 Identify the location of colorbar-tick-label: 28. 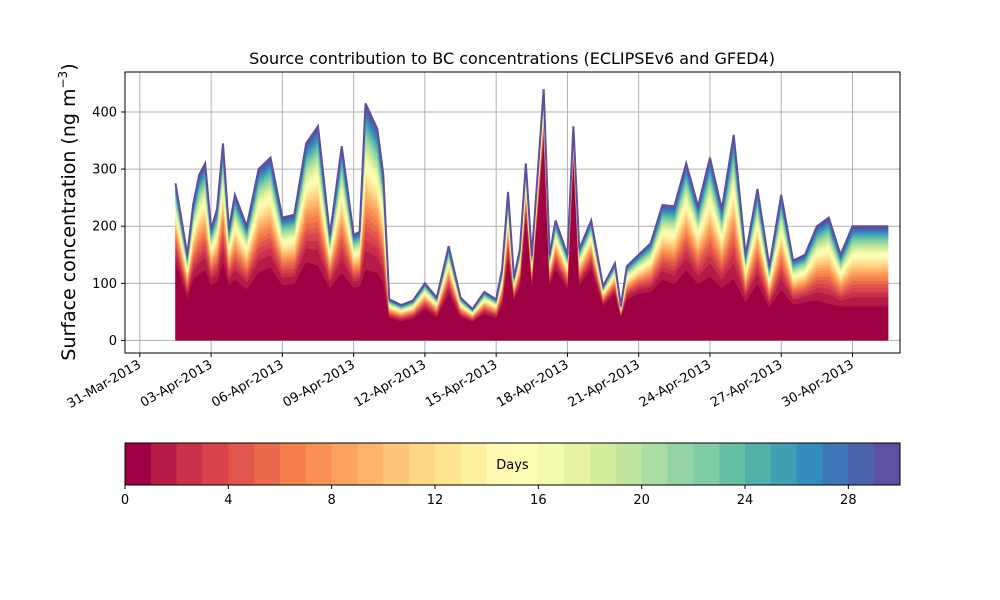
(848, 500).